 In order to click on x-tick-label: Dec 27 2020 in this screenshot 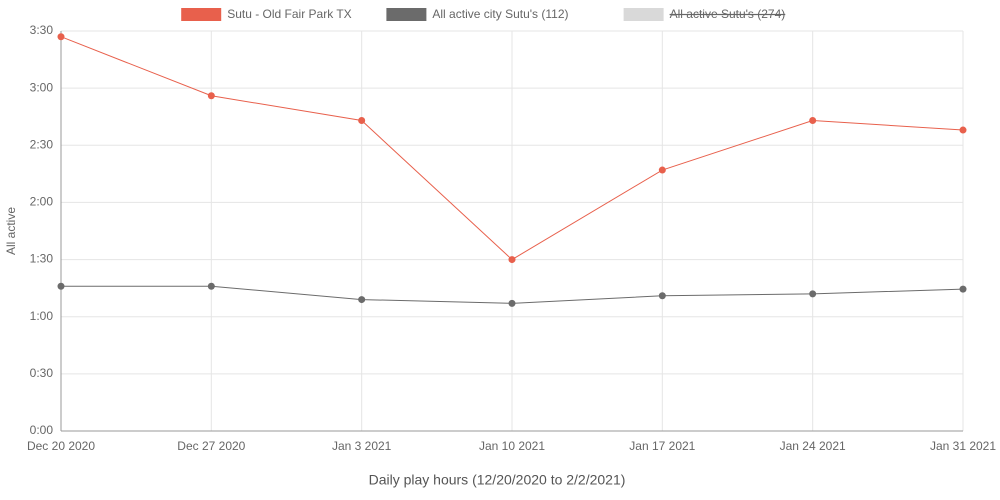, I will do `click(211, 446)`.